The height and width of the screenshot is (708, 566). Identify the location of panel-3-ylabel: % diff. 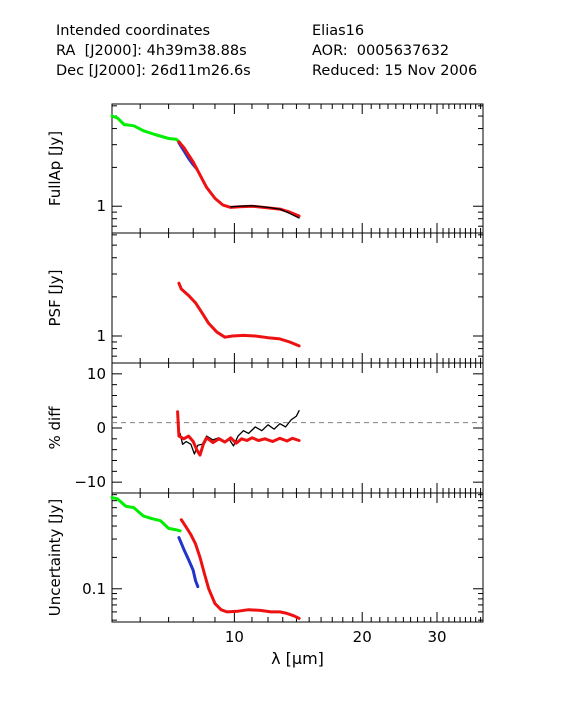
(55, 428).